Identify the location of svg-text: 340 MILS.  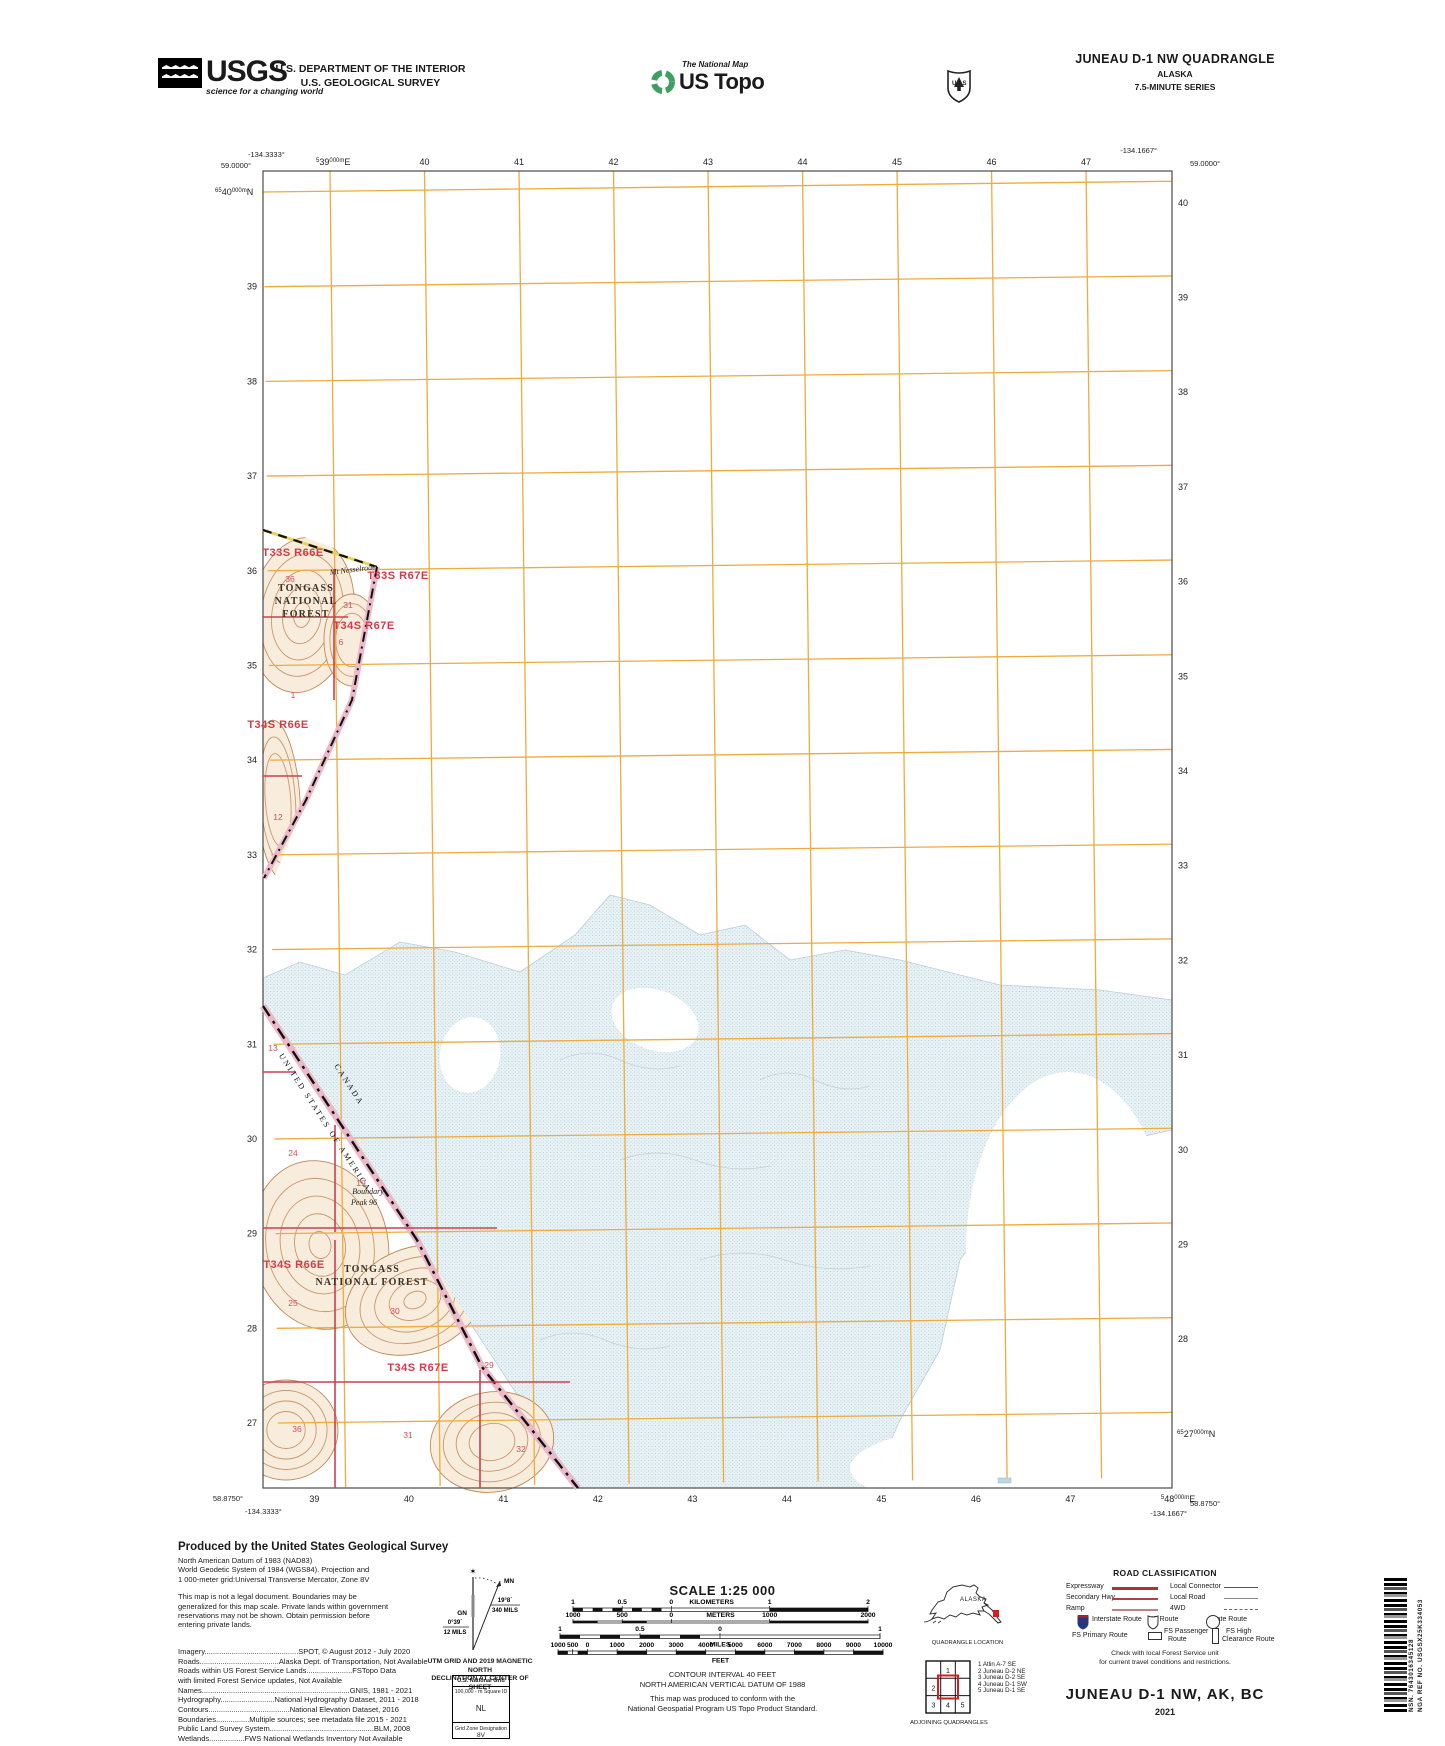
(505, 1611).